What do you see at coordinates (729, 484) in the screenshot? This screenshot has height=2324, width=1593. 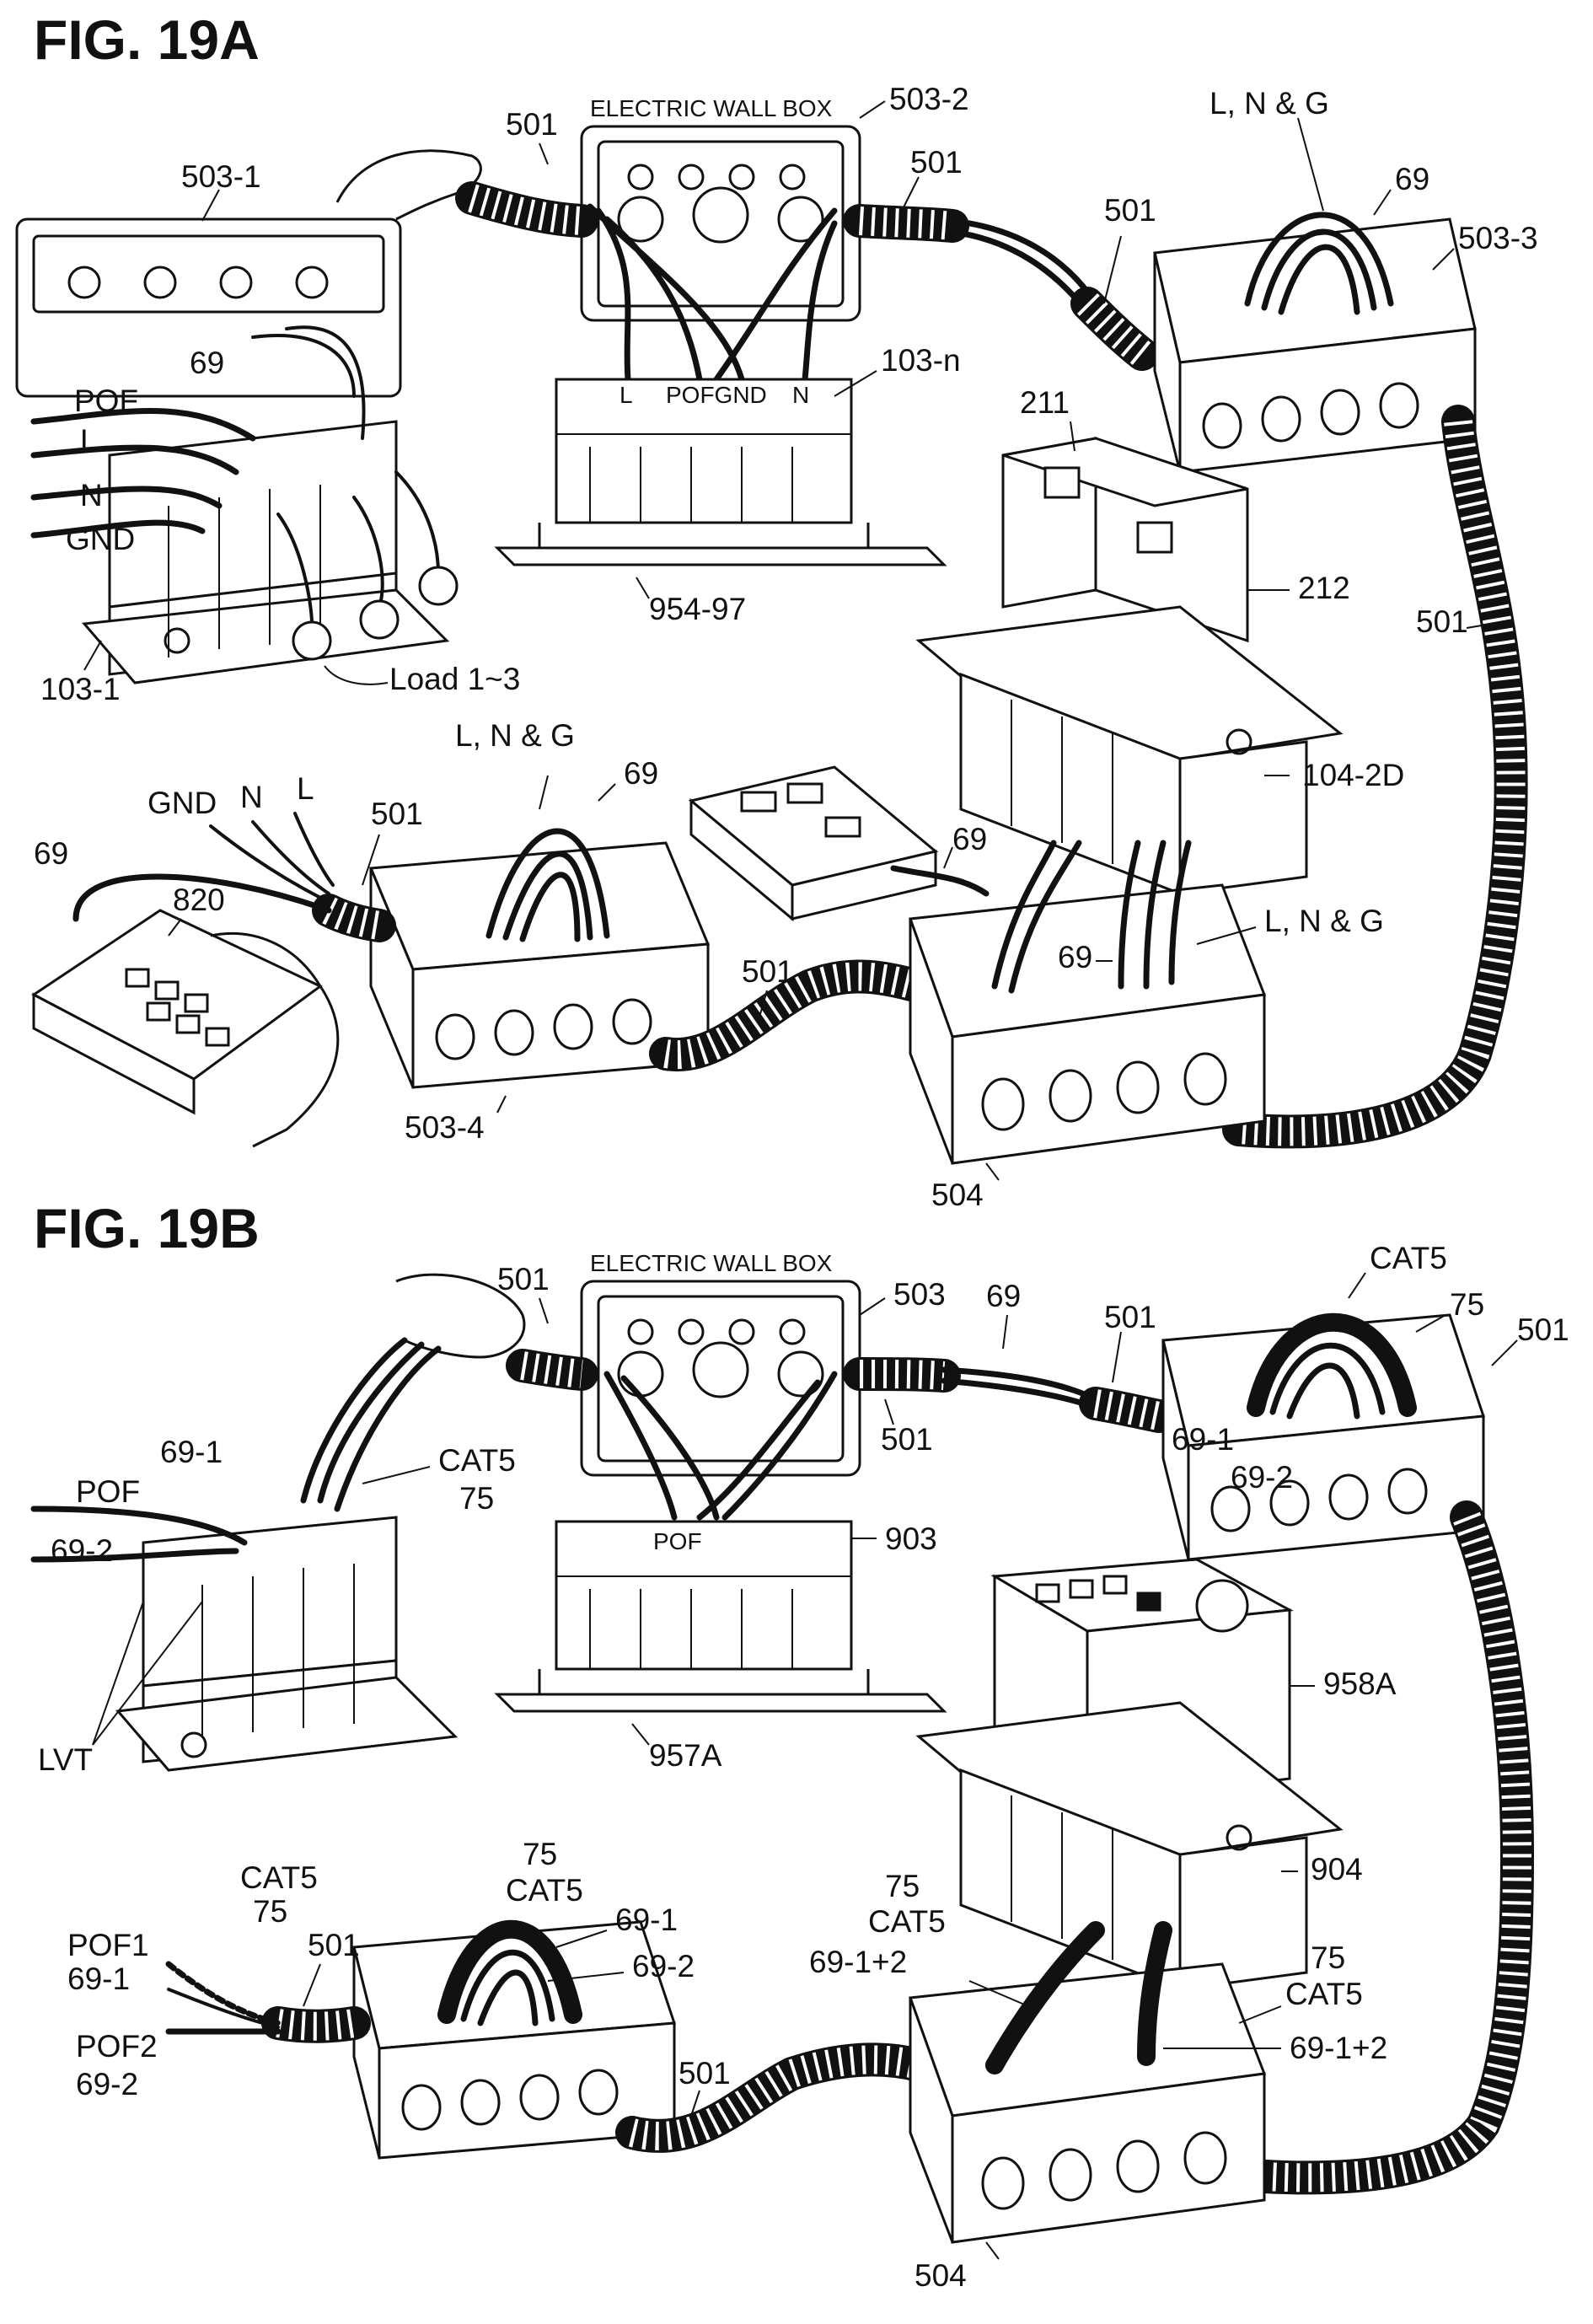 I see `module-103-n: L POFGND N 954-97 103-n` at bounding box center [729, 484].